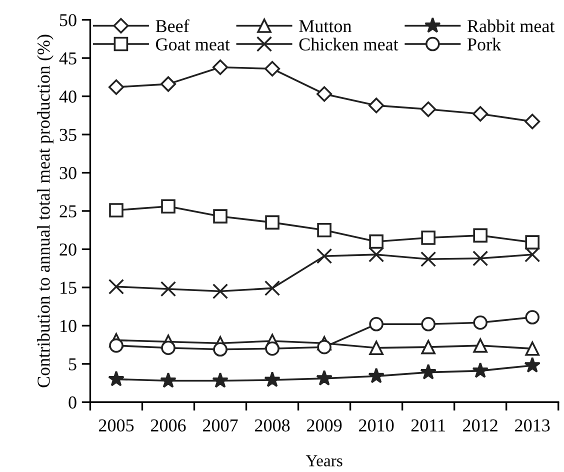 The width and height of the screenshot is (564, 472). I want to click on x-tick-label: 2012, so click(480, 425).